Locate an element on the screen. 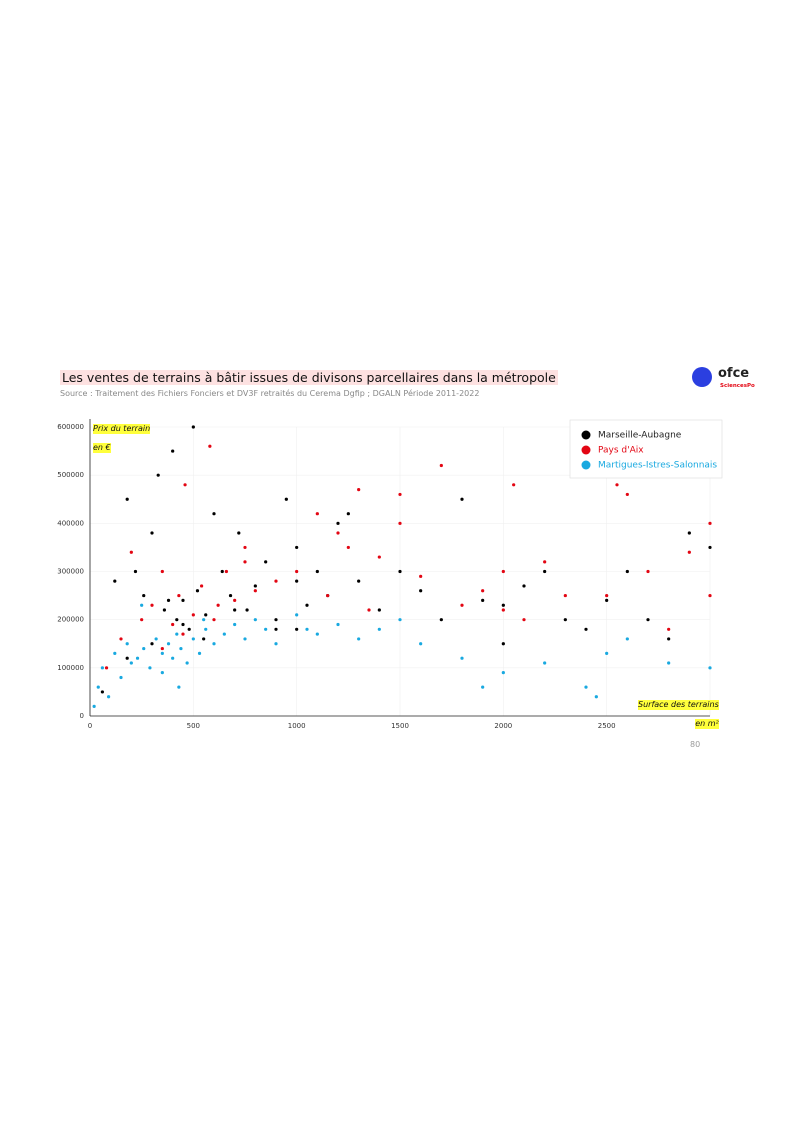 This screenshot has height=1123, width=794. logo-sub: SciencesPo is located at coordinates (737, 386).